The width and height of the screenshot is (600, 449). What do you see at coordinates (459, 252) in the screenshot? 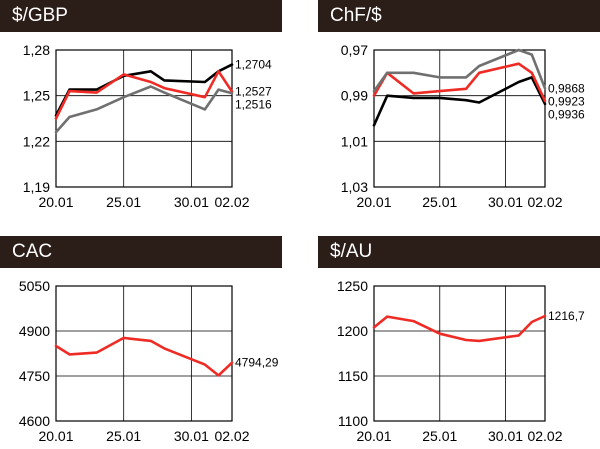
I see `chart-title: $/AU` at bounding box center [459, 252].